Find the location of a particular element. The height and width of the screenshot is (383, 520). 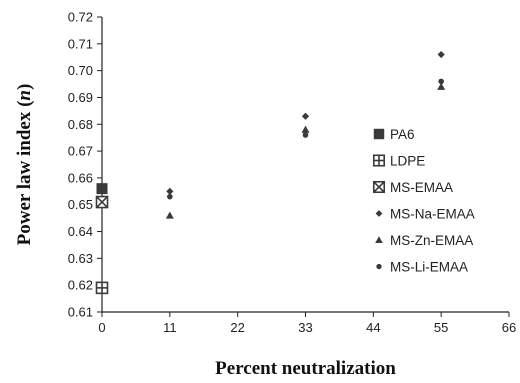

legend-marker-ms-li-emaa is located at coordinates (379, 266).